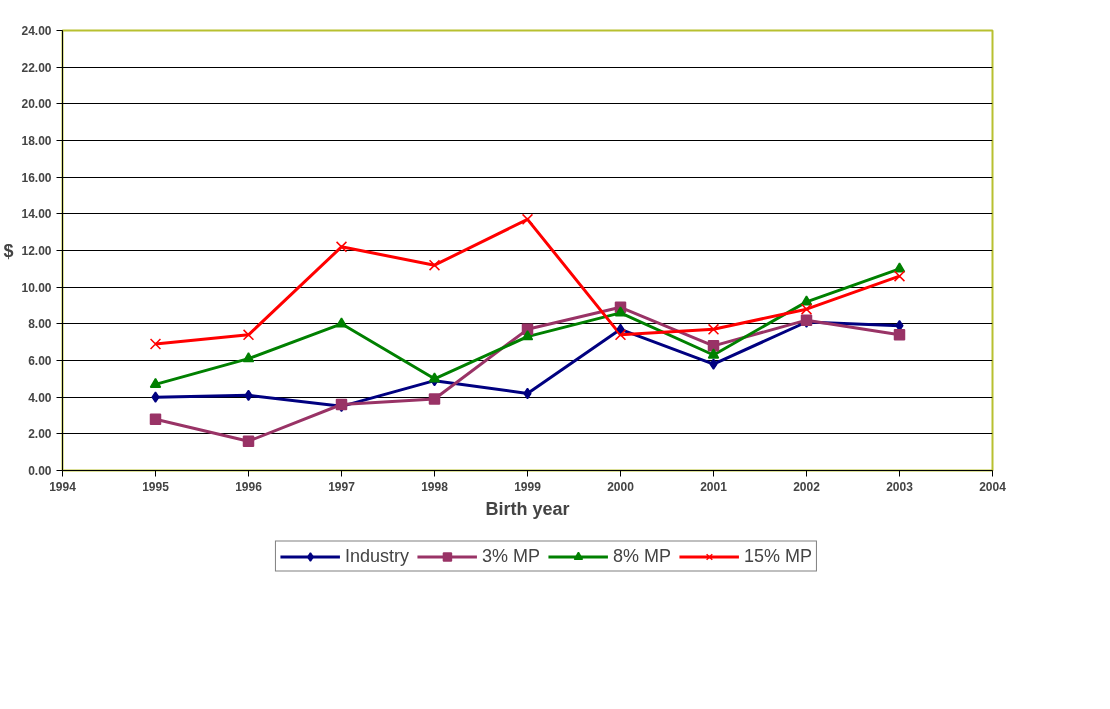 This screenshot has height=709, width=1110. Describe the element at coordinates (8, 250) in the screenshot. I see `y-axis-title: $` at that location.